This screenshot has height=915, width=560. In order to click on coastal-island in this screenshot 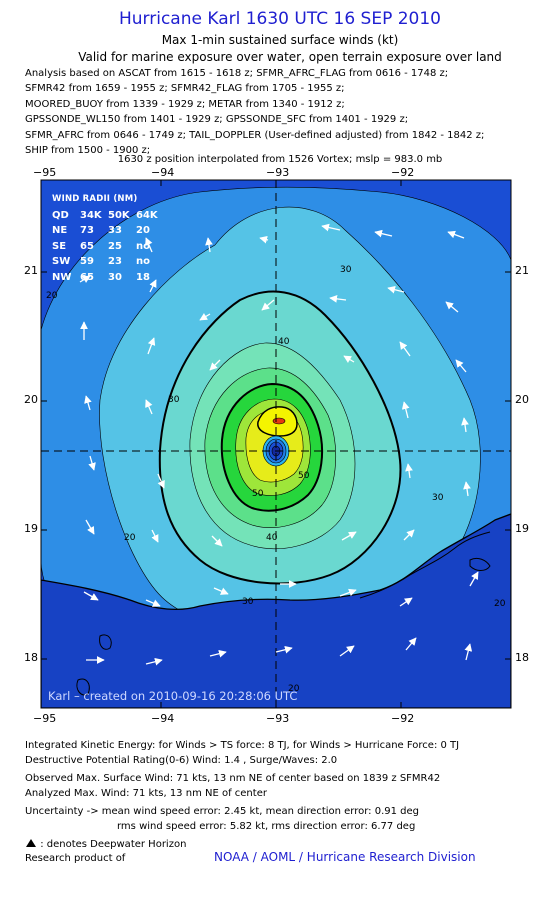, I will do `click(83, 687)`.